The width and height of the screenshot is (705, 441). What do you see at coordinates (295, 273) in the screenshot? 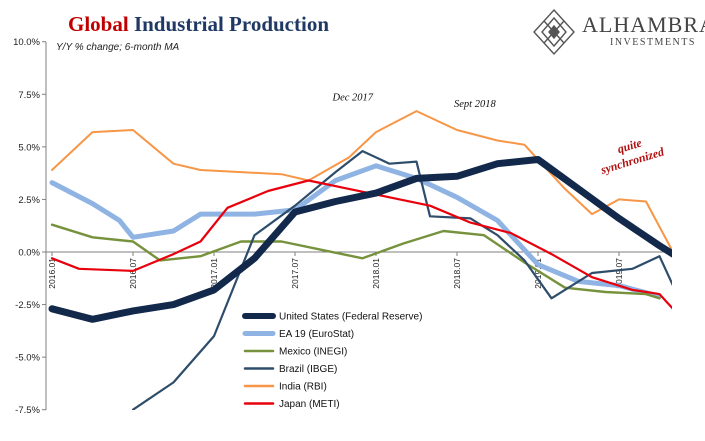
I see `x-tick-label: 2017.07` at bounding box center [295, 273].